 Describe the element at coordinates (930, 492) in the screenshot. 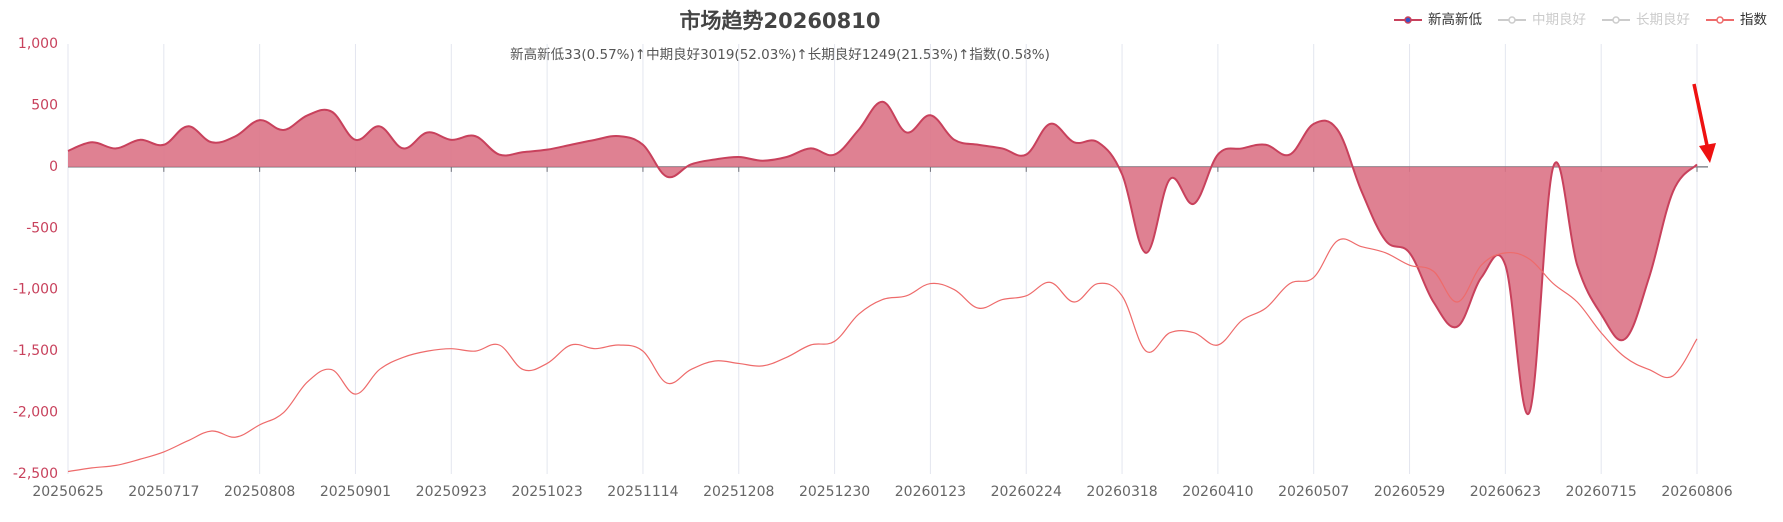

I see `x-tick-label: 20260123` at that location.